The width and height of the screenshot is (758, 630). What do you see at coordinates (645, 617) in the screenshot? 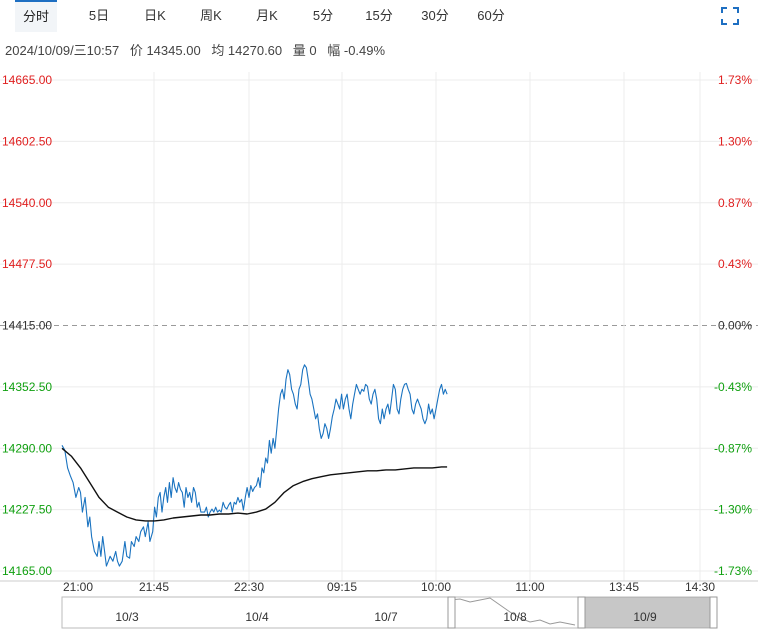
I see `navigator-date-label: 10/9` at bounding box center [645, 617].